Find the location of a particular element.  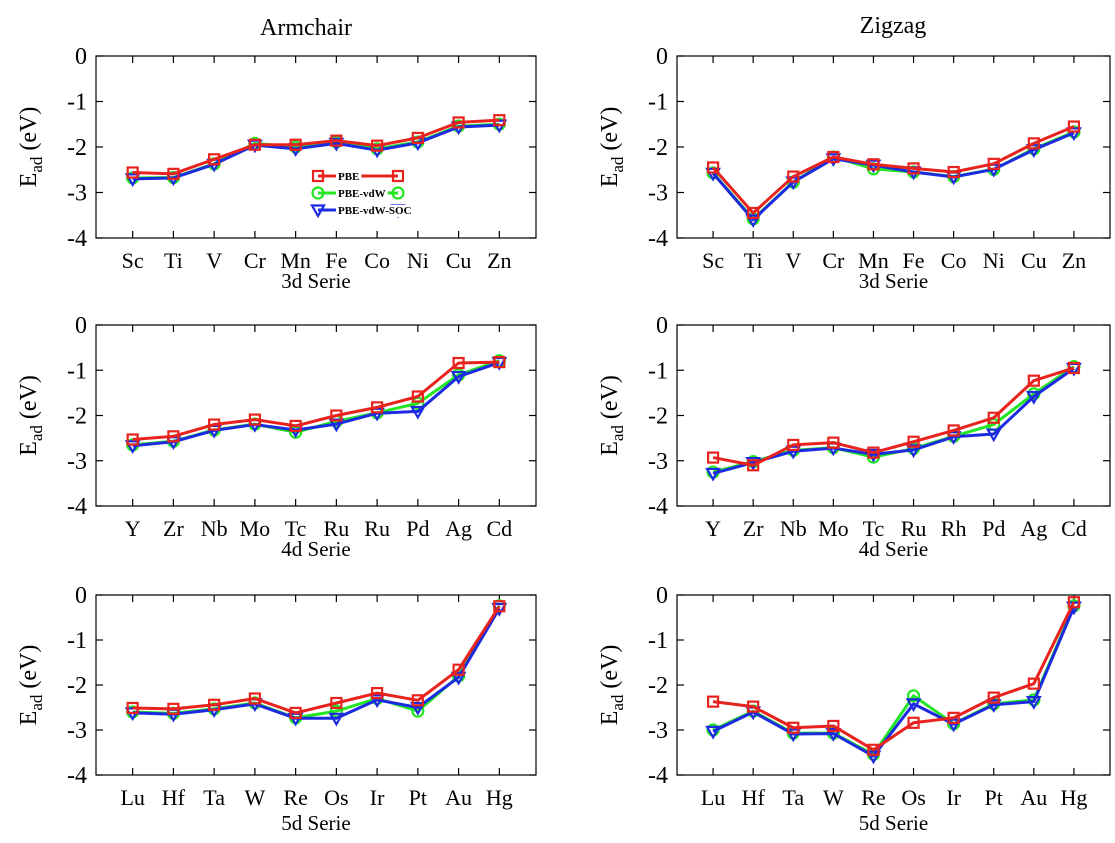

legend-entry-label: PBE-vdW-SOC is located at coordinates (375, 211).